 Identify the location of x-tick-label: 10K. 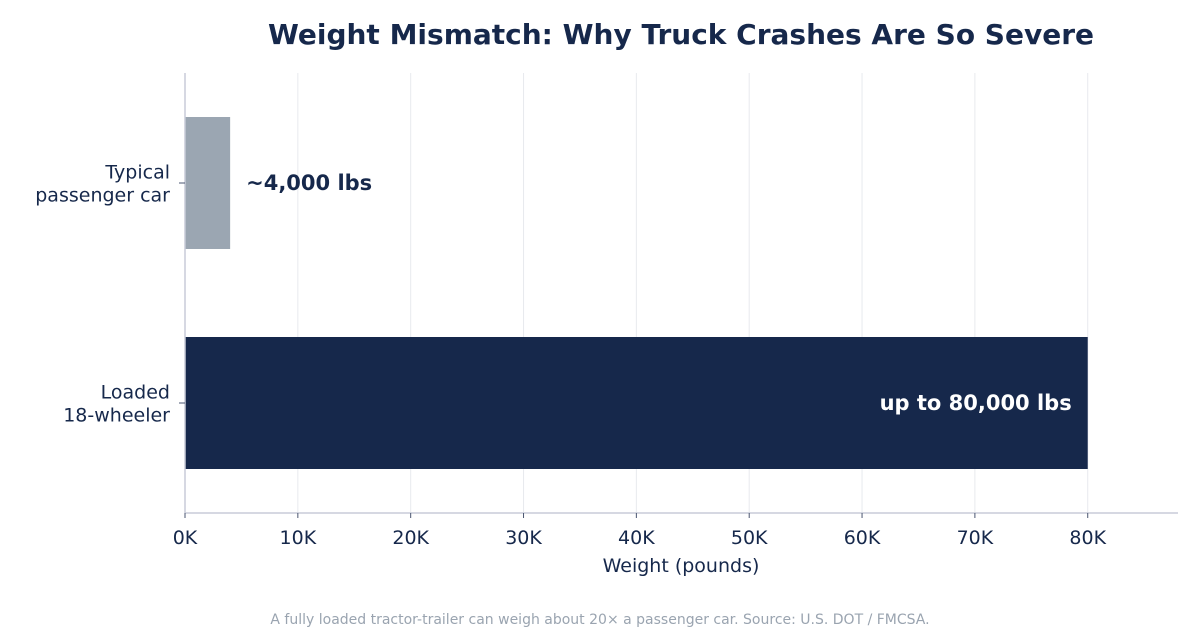
(298, 538).